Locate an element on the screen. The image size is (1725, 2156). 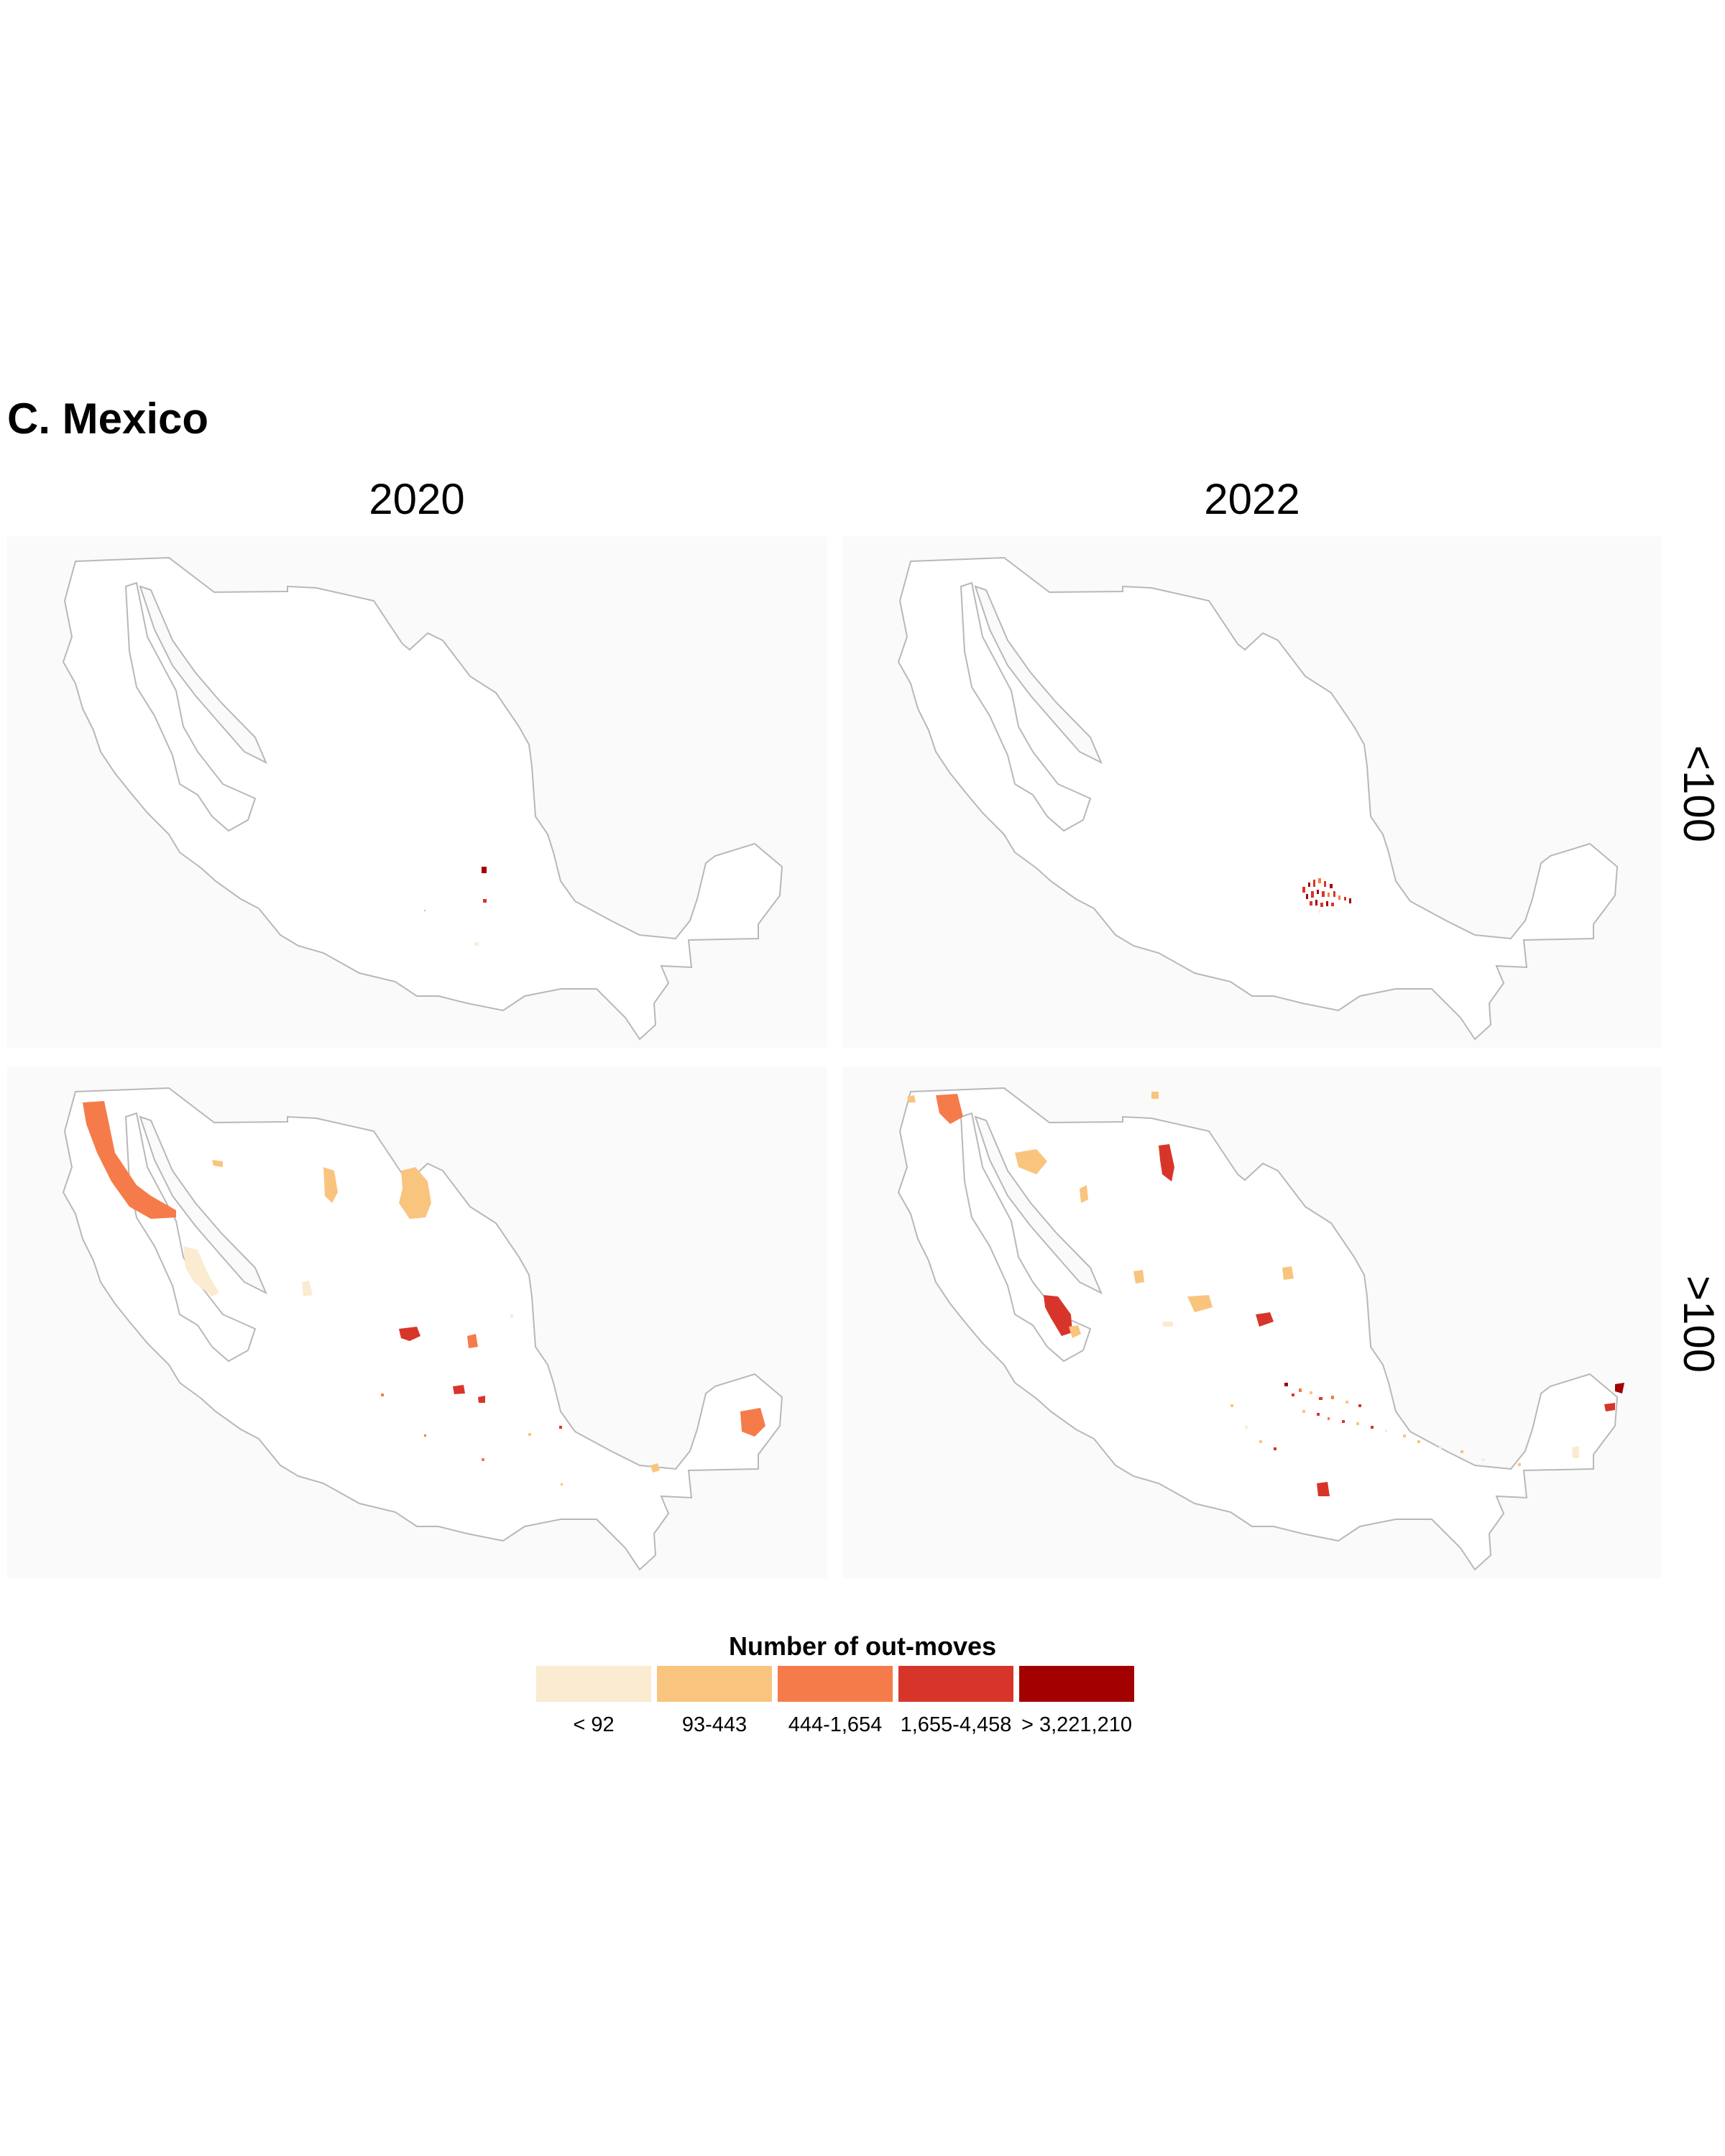
region-sonora is located at coordinates (330, 1185).